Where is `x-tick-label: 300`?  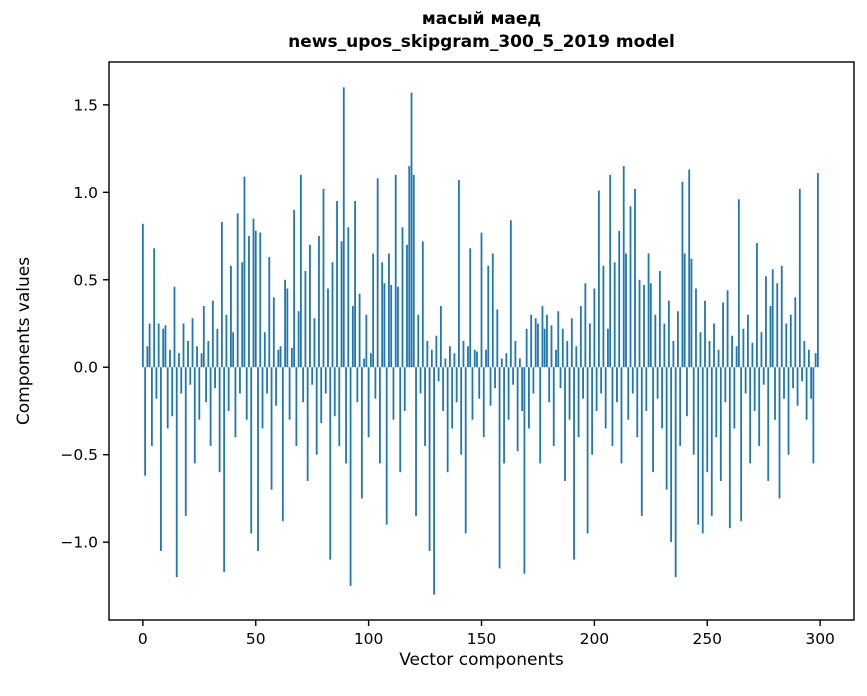 x-tick-label: 300 is located at coordinates (820, 639).